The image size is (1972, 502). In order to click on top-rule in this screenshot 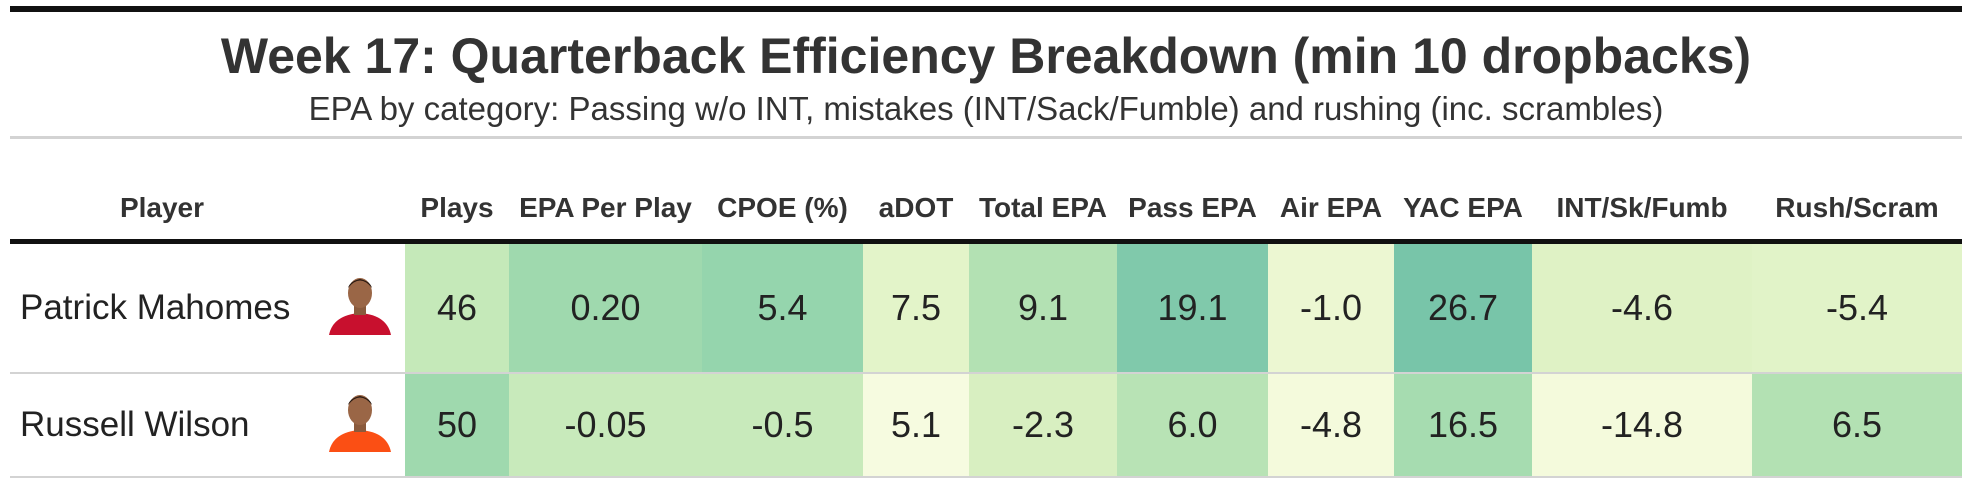, I will do `click(986, 9)`.